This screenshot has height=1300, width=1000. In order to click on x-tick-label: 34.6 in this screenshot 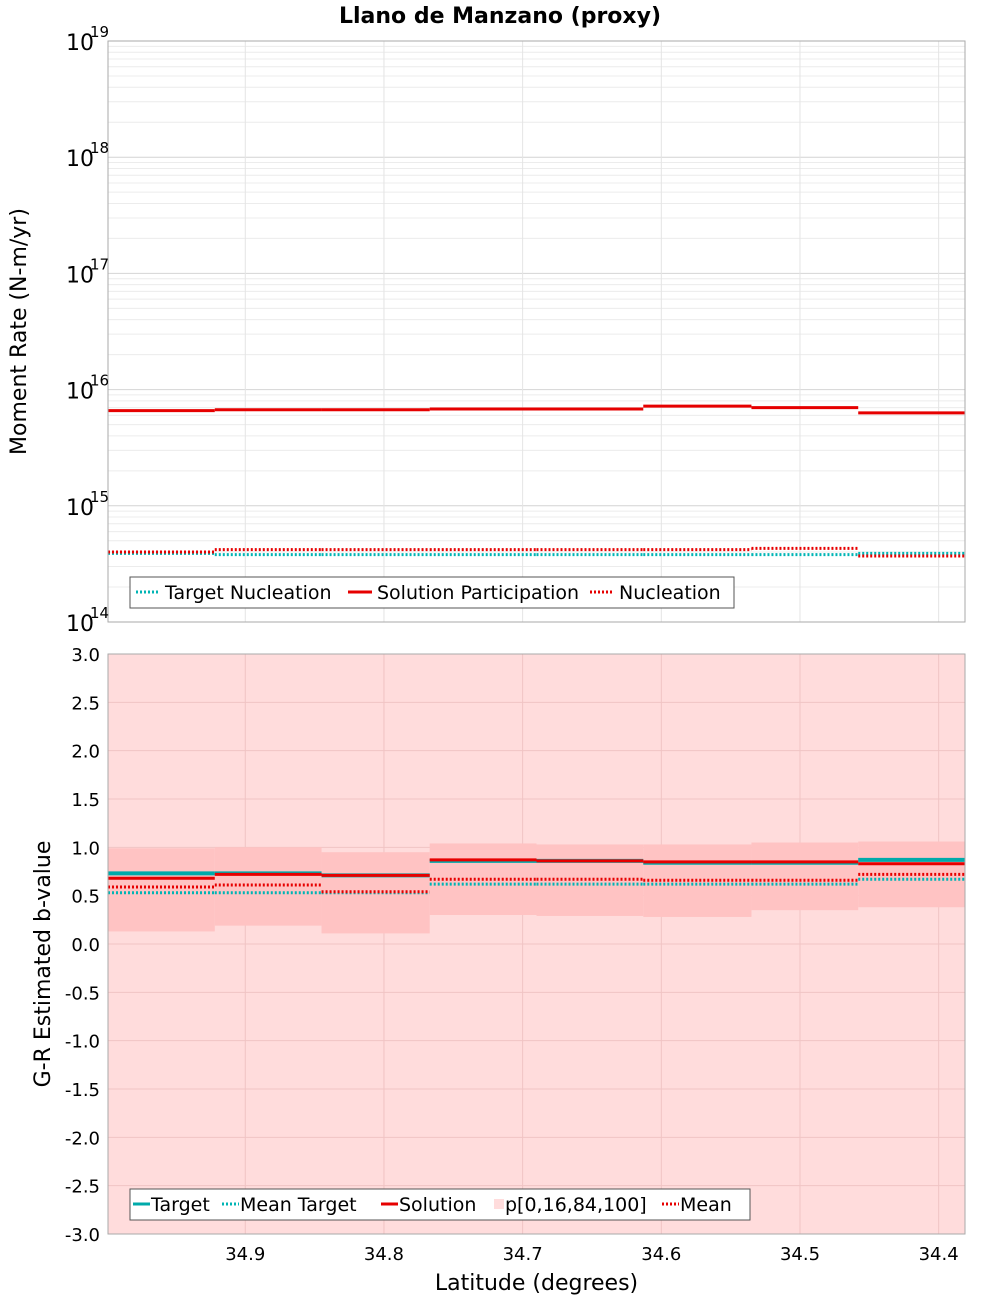, I will do `click(661, 1254)`.